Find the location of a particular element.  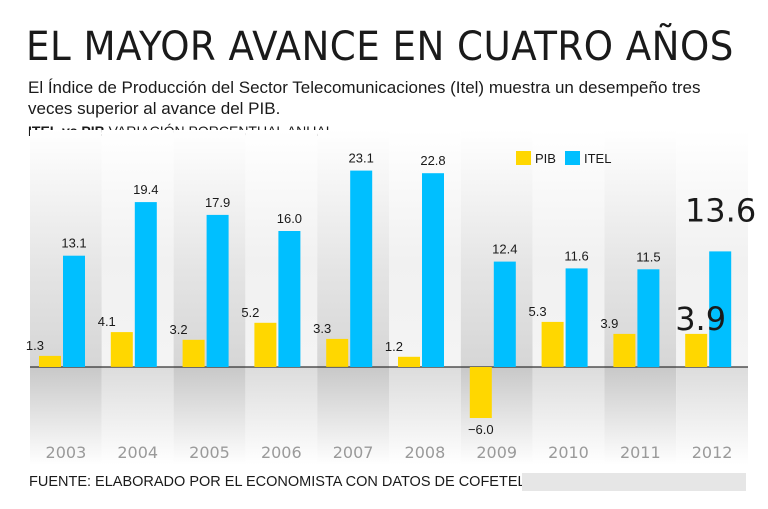

tick-2012: 2012 is located at coordinates (712, 452).